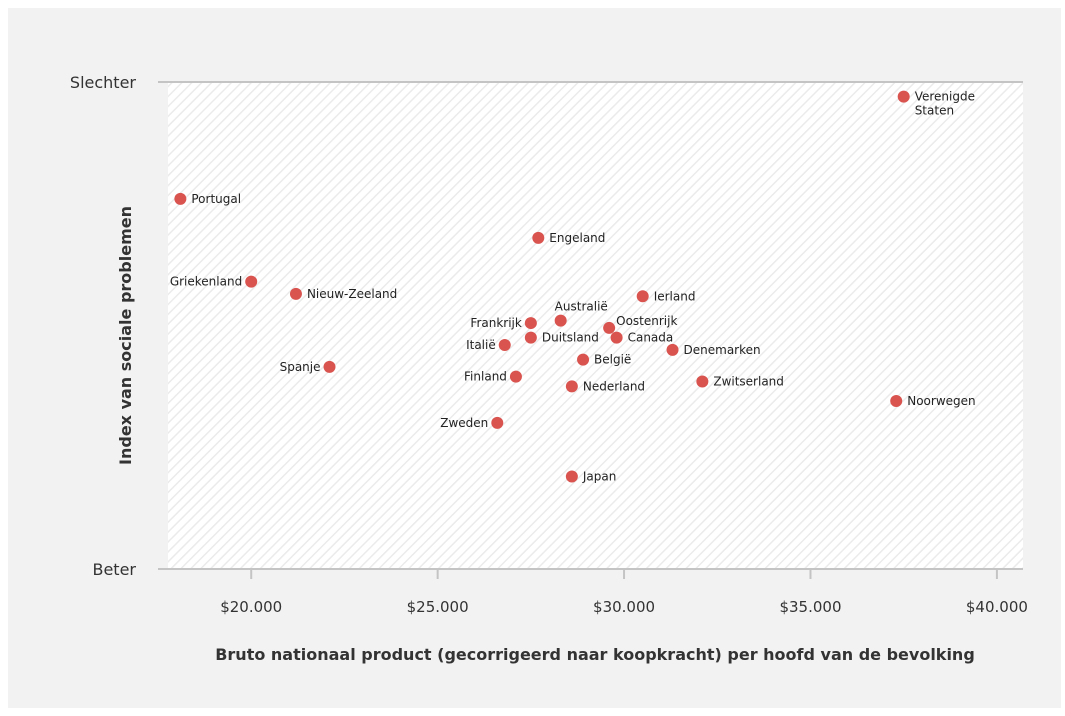 The width and height of the screenshot is (1065, 716). I want to click on point-label: Finland, so click(485, 377).